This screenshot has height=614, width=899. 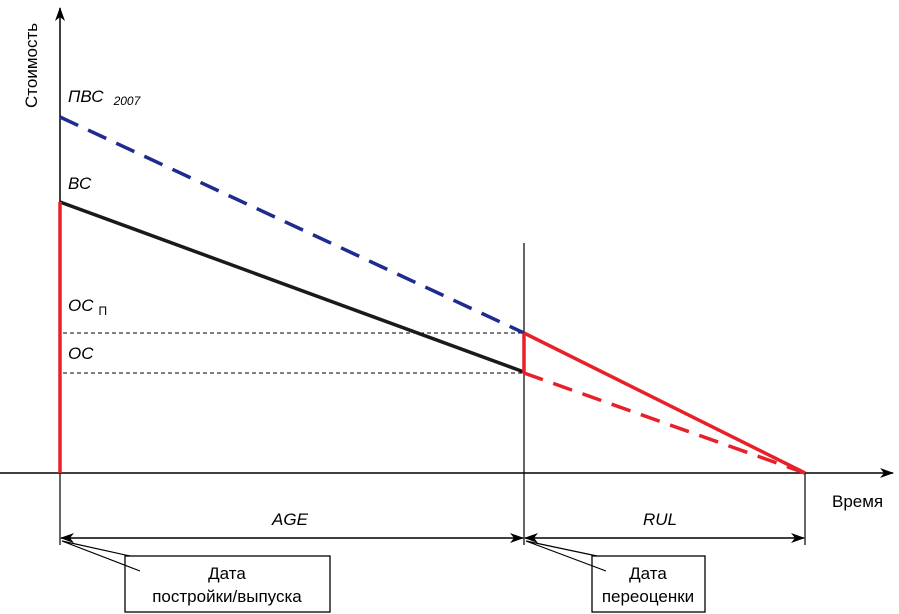 I want to click on x-axis-label: Время, so click(x=857, y=501).